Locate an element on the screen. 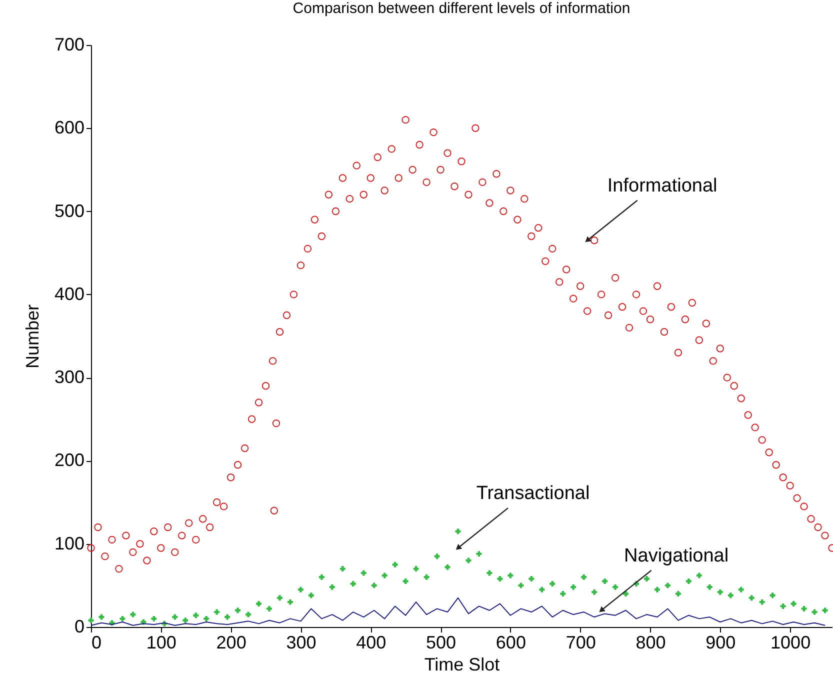 Image resolution: width=833 pixels, height=689 pixels. y-tick-label: 0 is located at coordinates (79, 626).